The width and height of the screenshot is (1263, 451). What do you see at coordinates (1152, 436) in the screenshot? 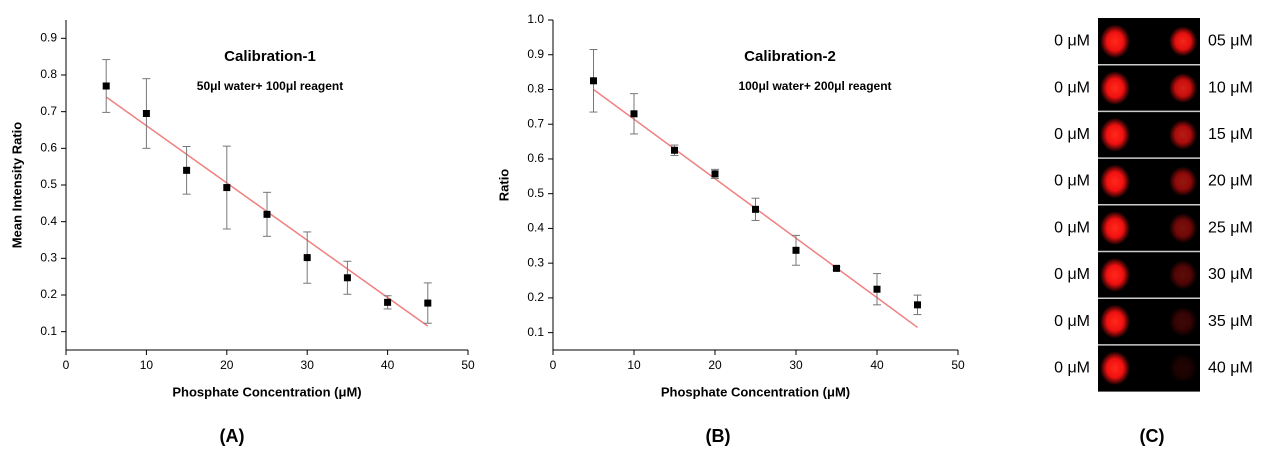
I see `panel-caption: (C)` at bounding box center [1152, 436].